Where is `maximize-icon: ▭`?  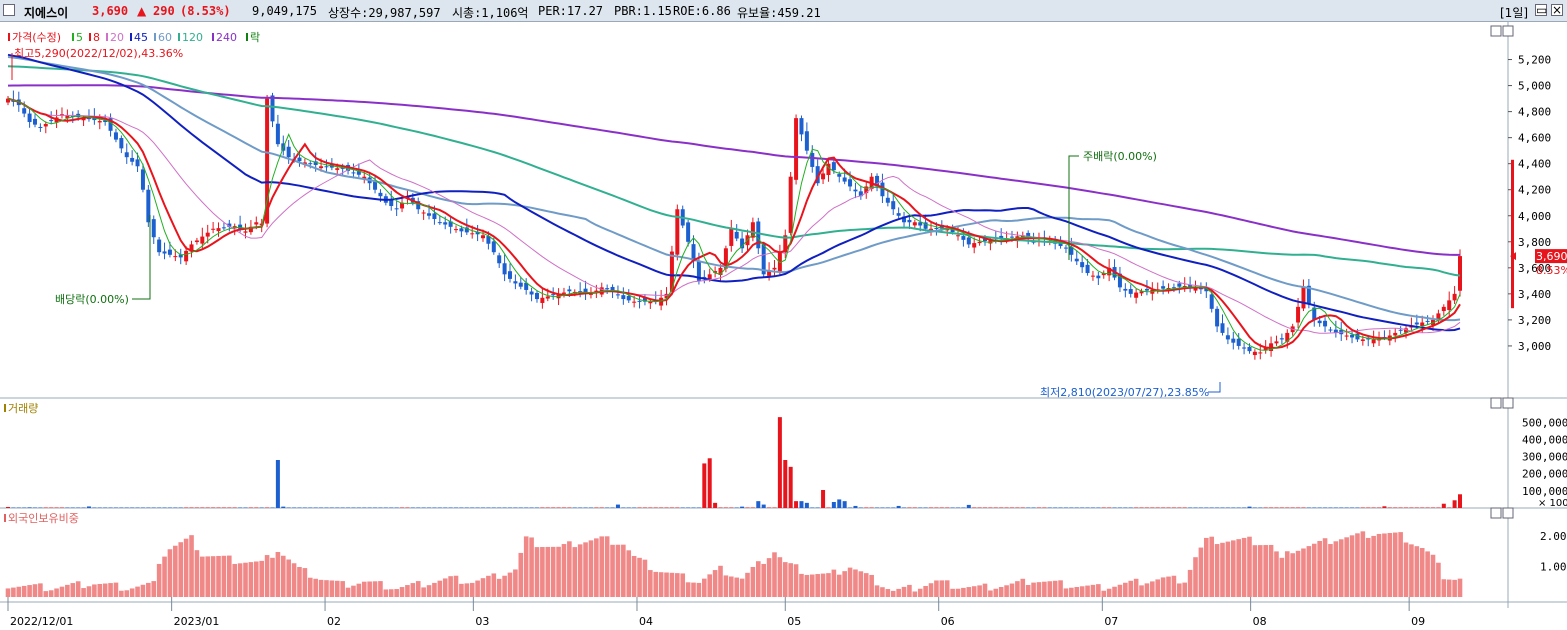 maximize-icon: ▭ is located at coordinates (1541, 10).